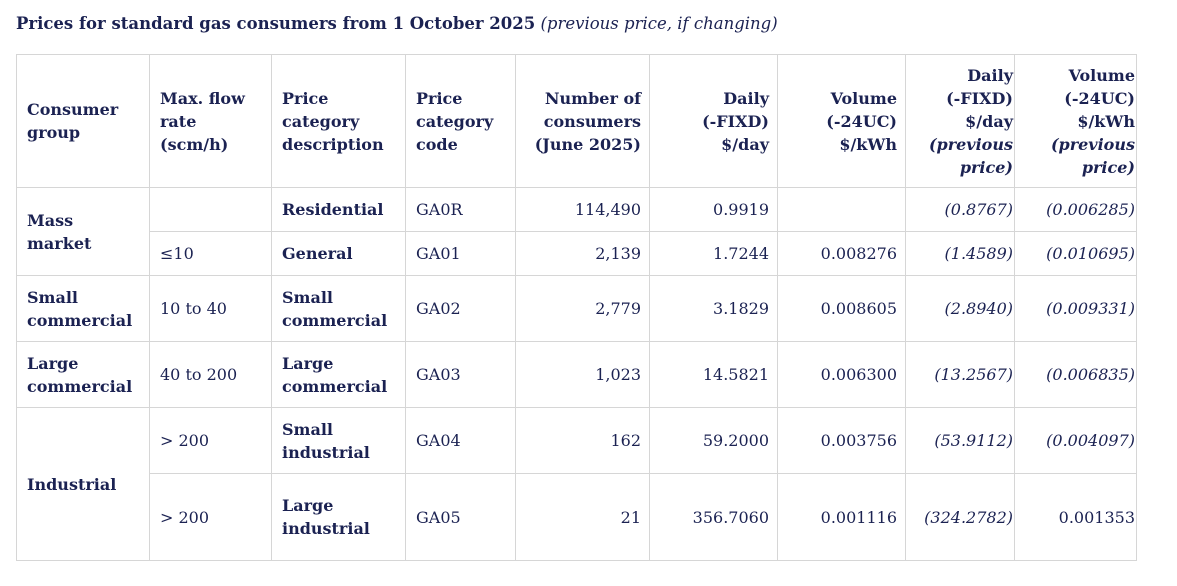 This screenshot has width=1177, height=586. What do you see at coordinates (713, 253) in the screenshot?
I see `cell-daily: 1.7244` at bounding box center [713, 253].